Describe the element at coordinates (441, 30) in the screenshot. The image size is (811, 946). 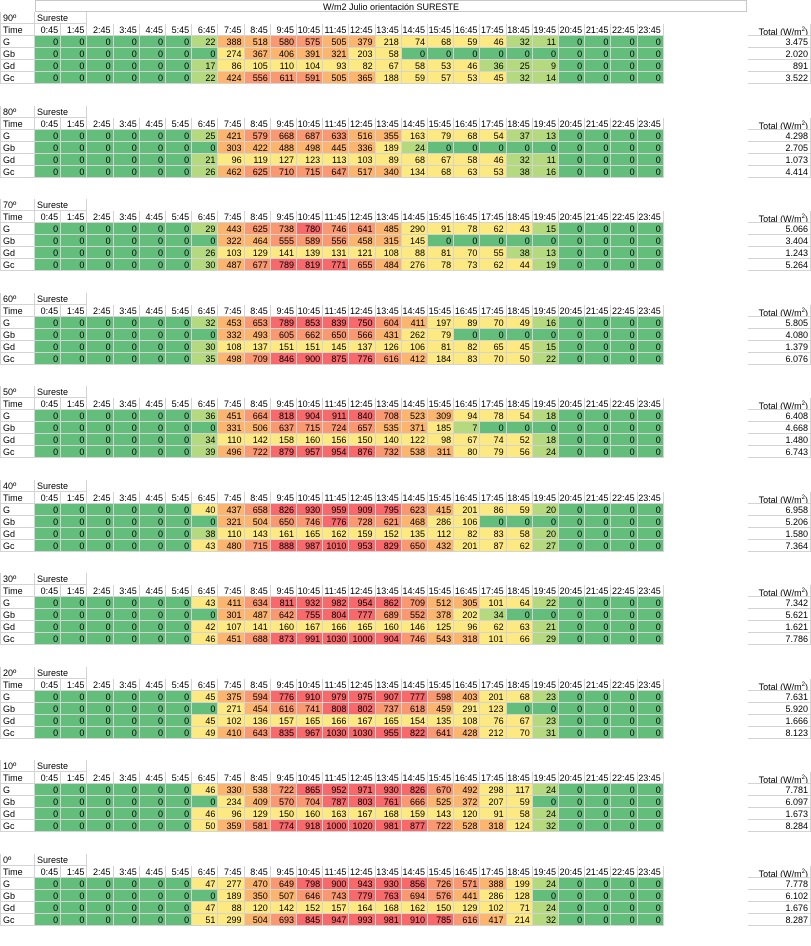
I see `time-header-cell: 15:45` at that location.